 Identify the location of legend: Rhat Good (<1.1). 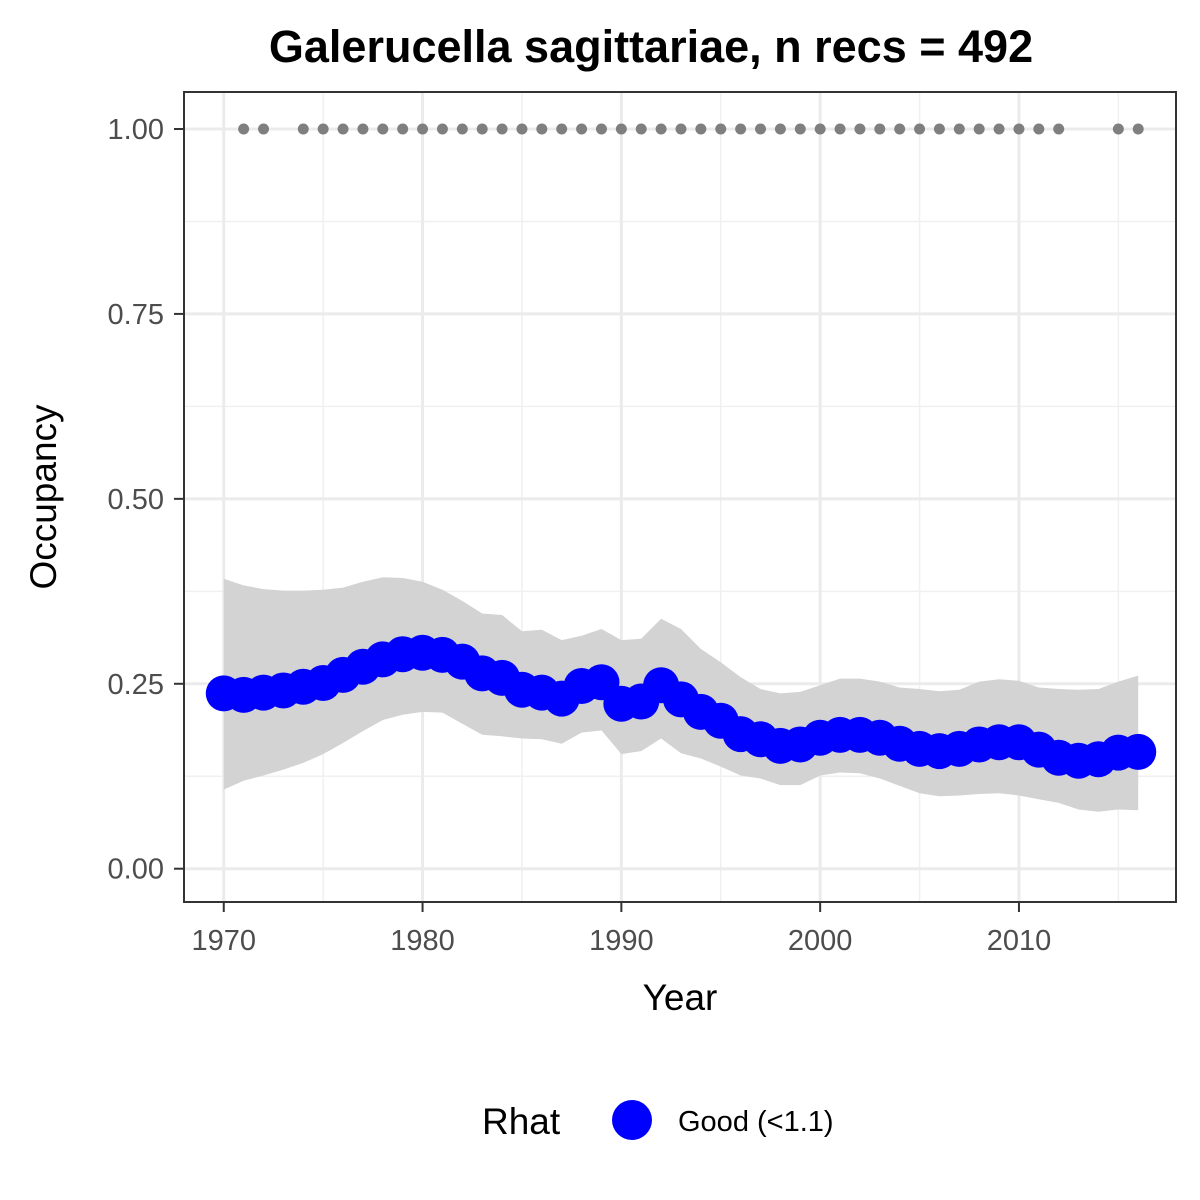
(658, 1121).